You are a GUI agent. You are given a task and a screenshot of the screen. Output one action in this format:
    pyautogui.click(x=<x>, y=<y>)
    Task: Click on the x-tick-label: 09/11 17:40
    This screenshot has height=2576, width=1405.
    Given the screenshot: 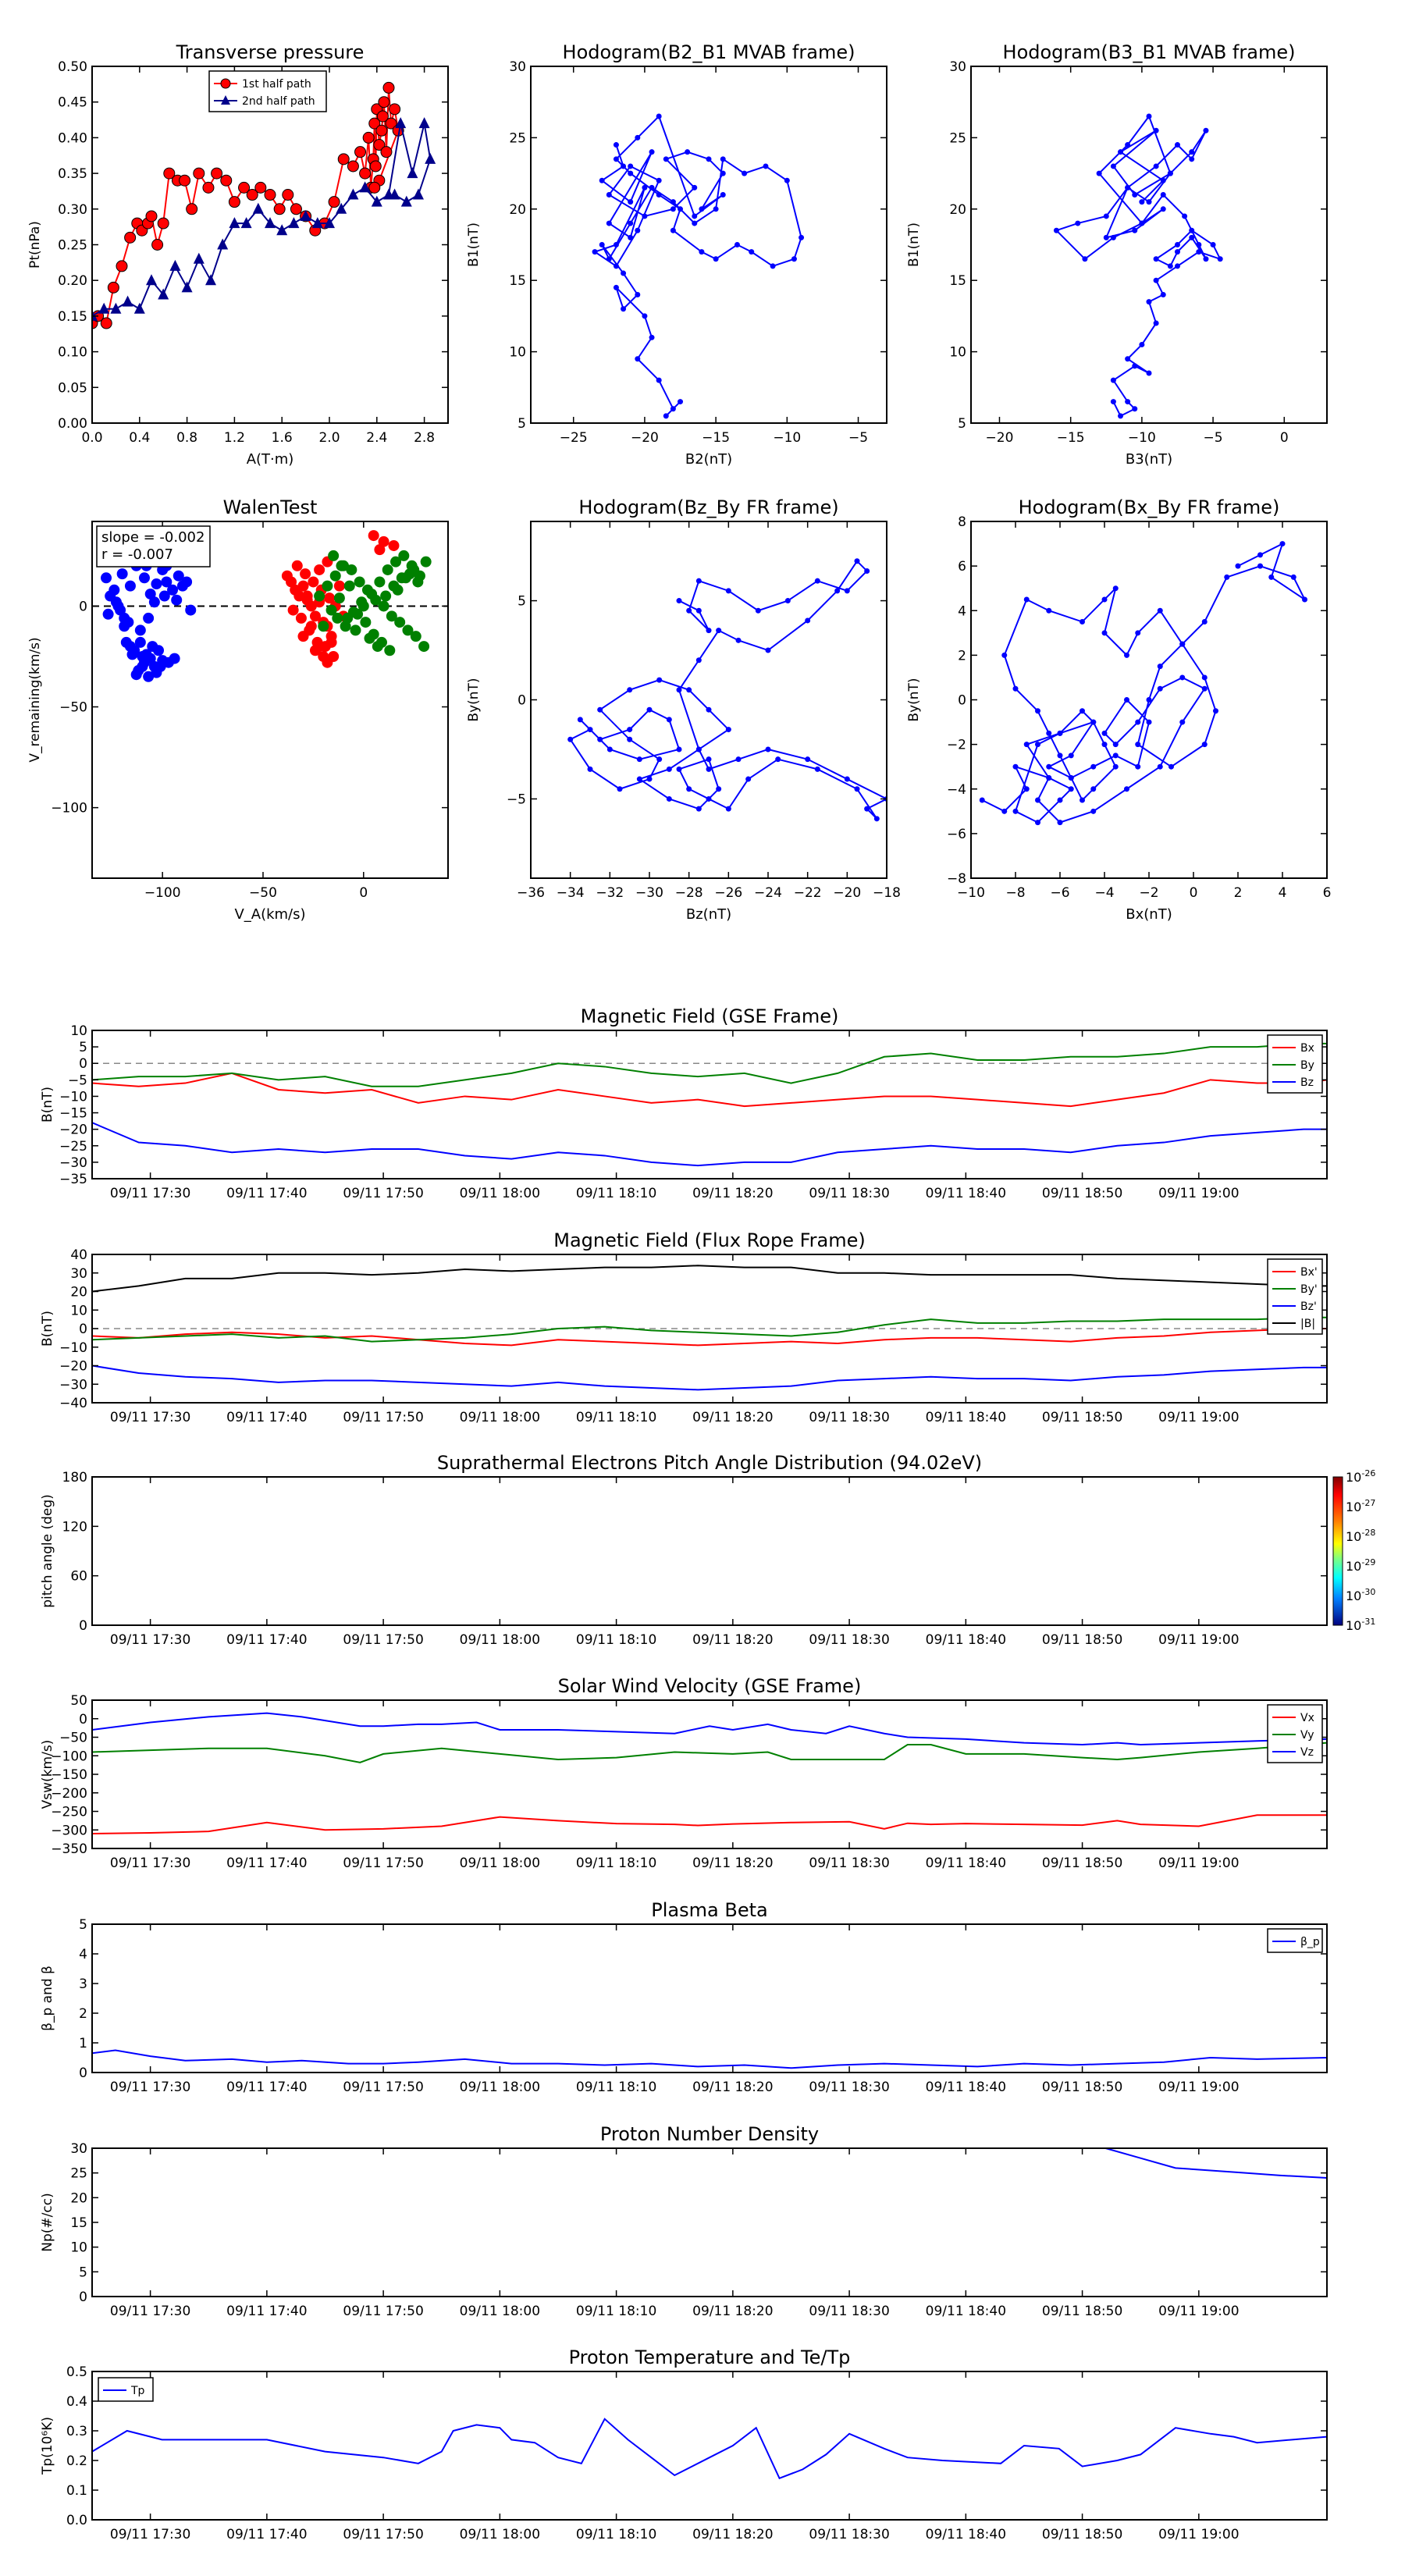 What is the action you would take?
    pyautogui.click(x=267, y=2087)
    